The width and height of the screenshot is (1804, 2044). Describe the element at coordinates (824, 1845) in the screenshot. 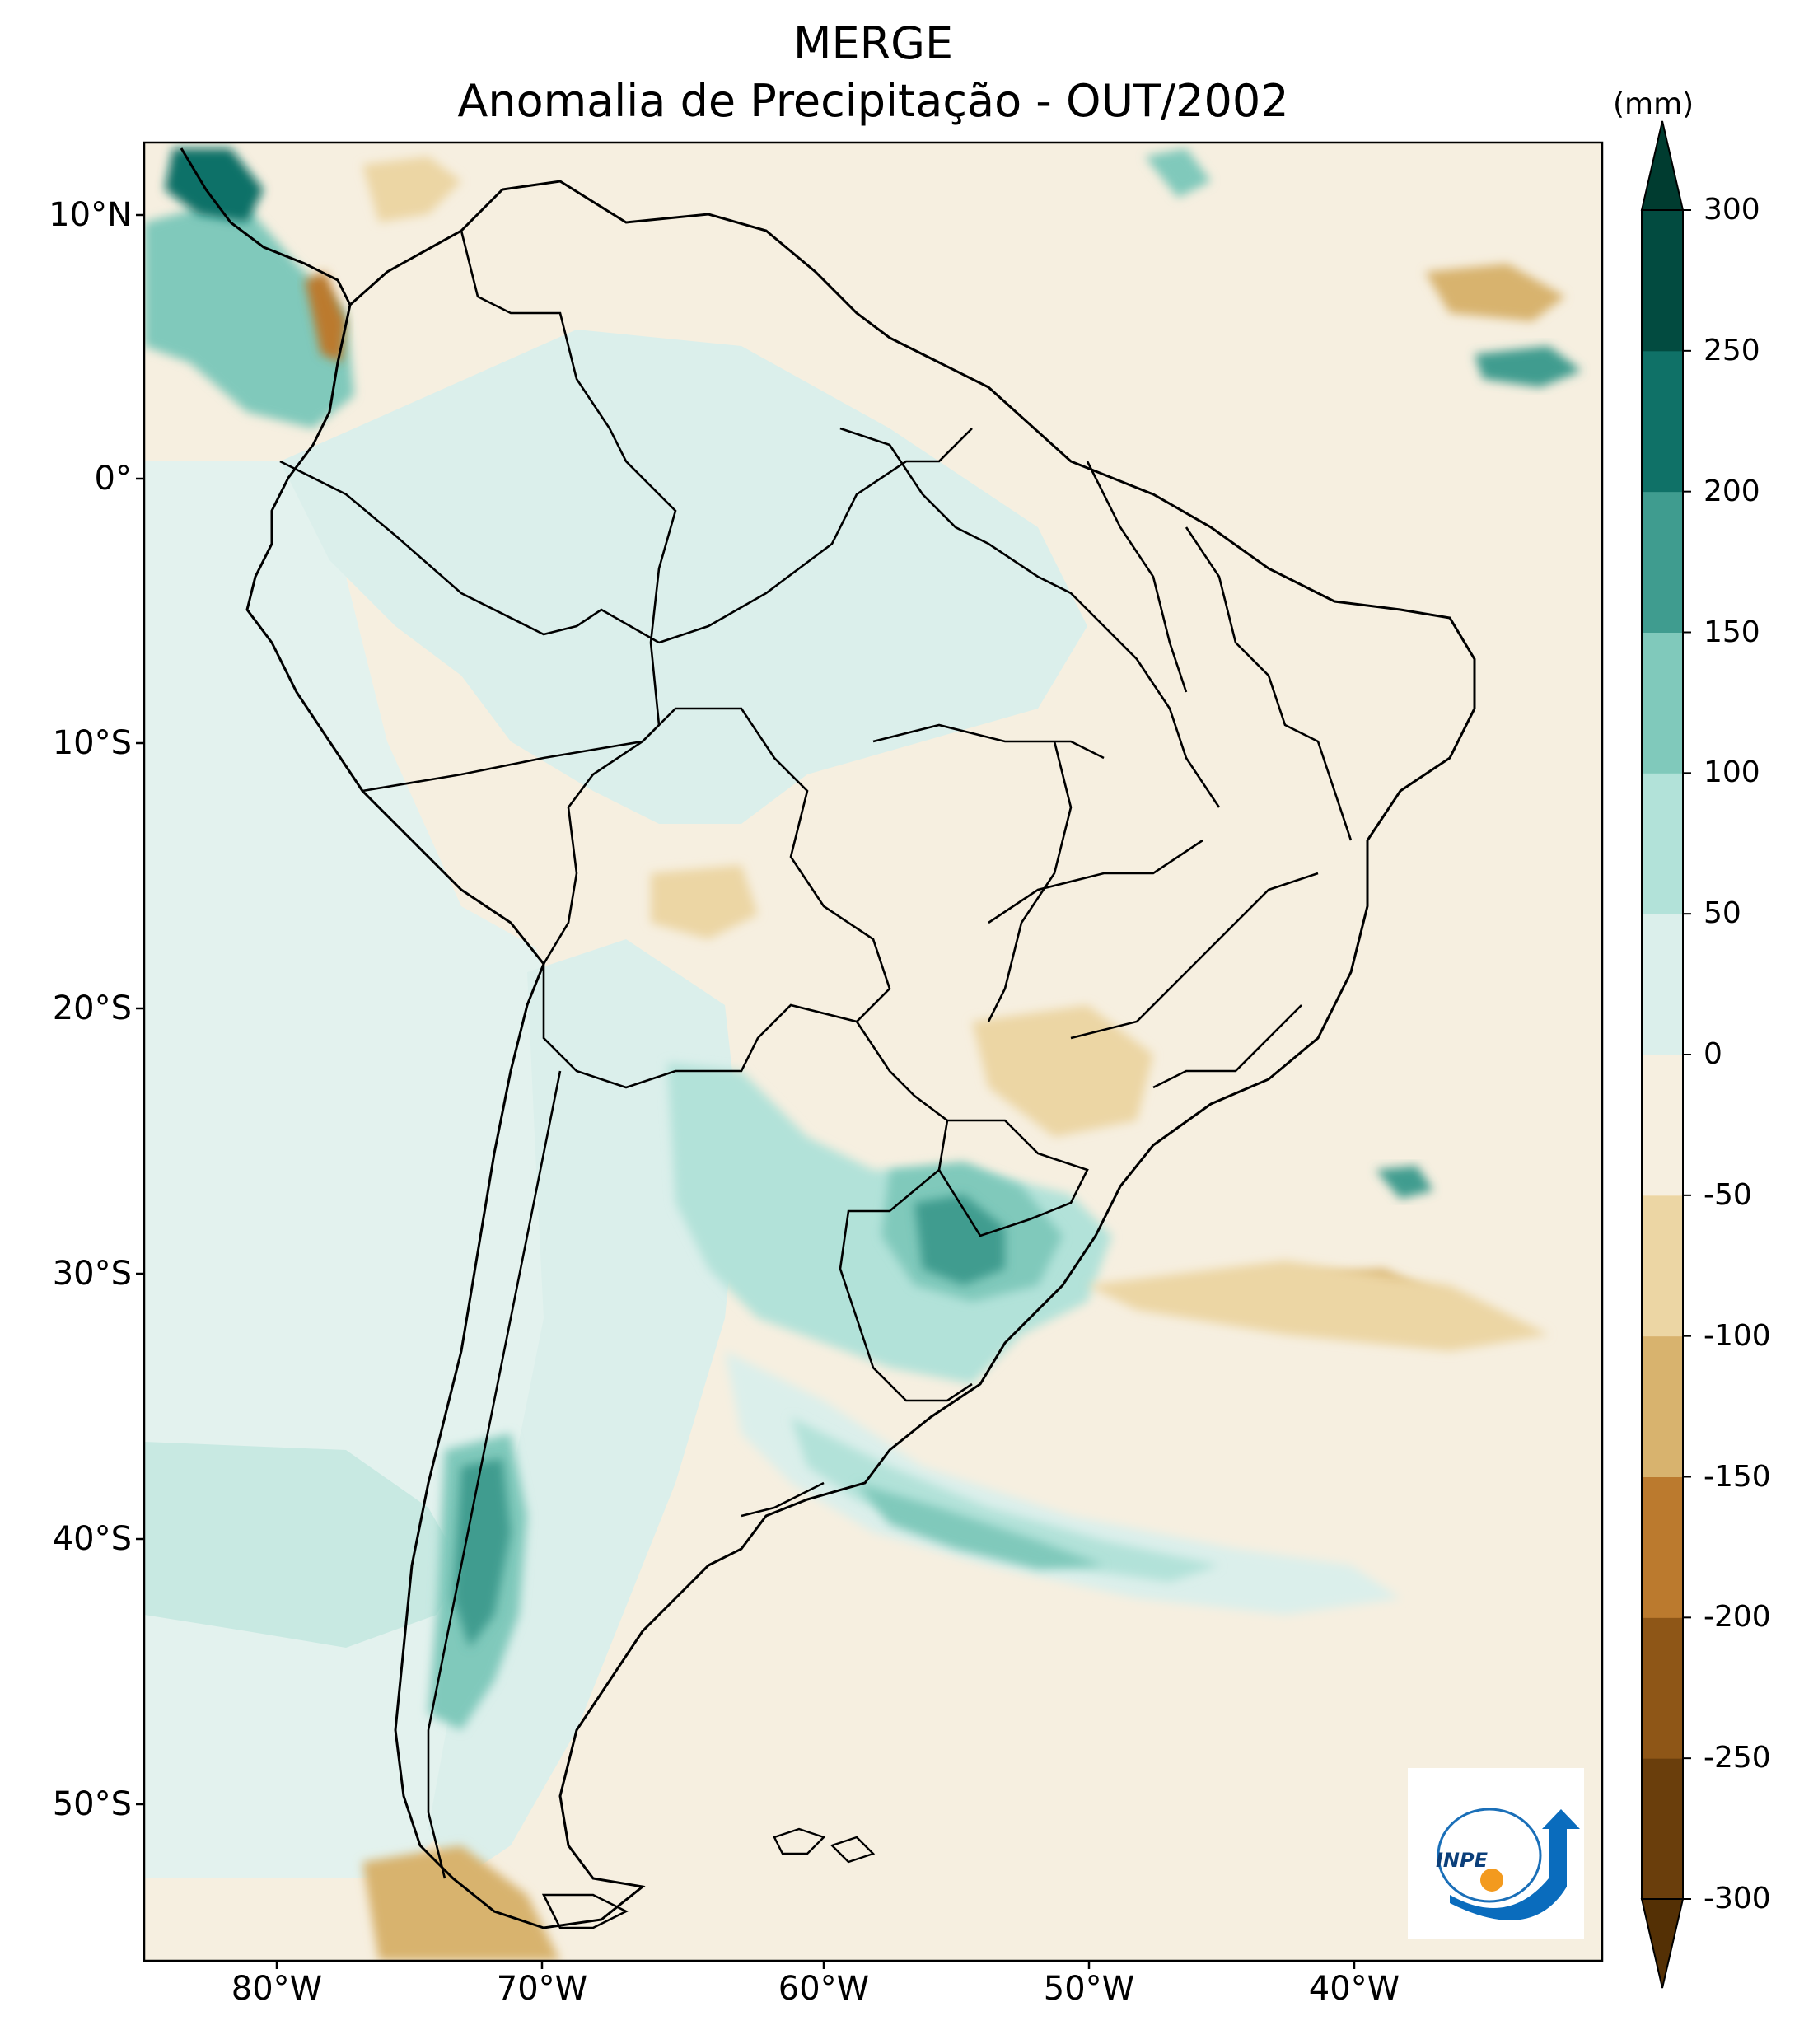

I see `falkland-islands` at that location.